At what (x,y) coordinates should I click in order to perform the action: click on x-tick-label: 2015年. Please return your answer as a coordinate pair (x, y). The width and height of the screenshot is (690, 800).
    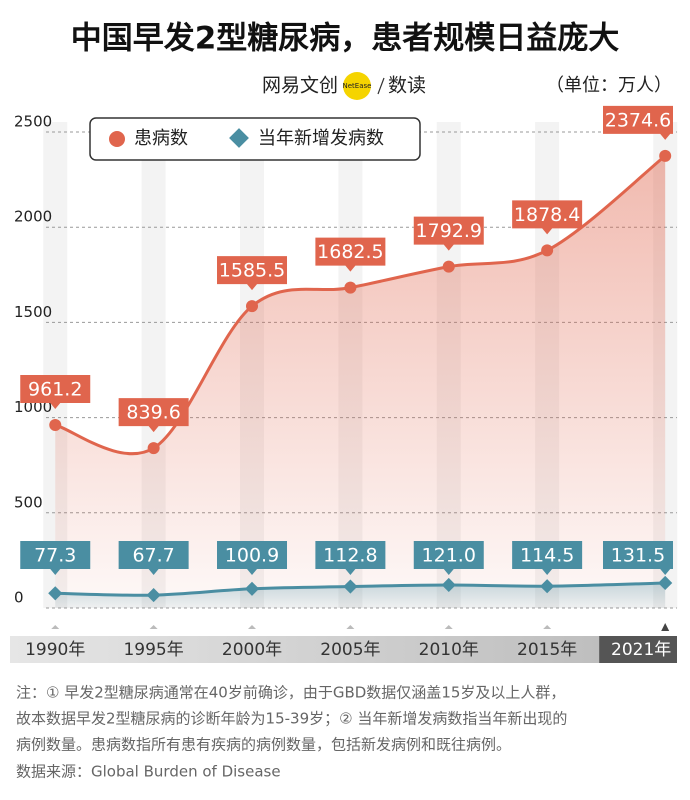
    Looking at the image, I should click on (547, 650).